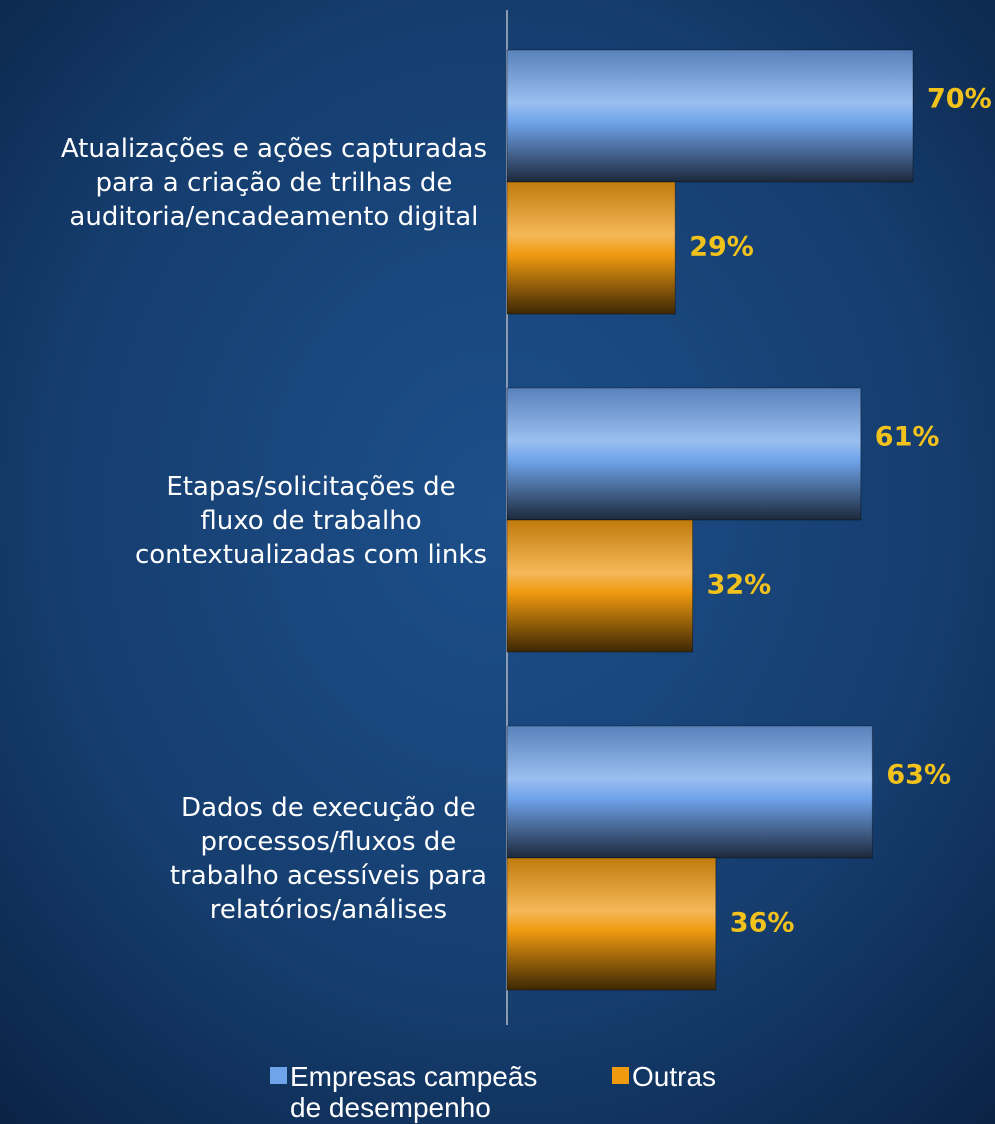 The width and height of the screenshot is (995, 1124). I want to click on legend-label: Empresas campeãs de desempenho, so click(413, 1092).